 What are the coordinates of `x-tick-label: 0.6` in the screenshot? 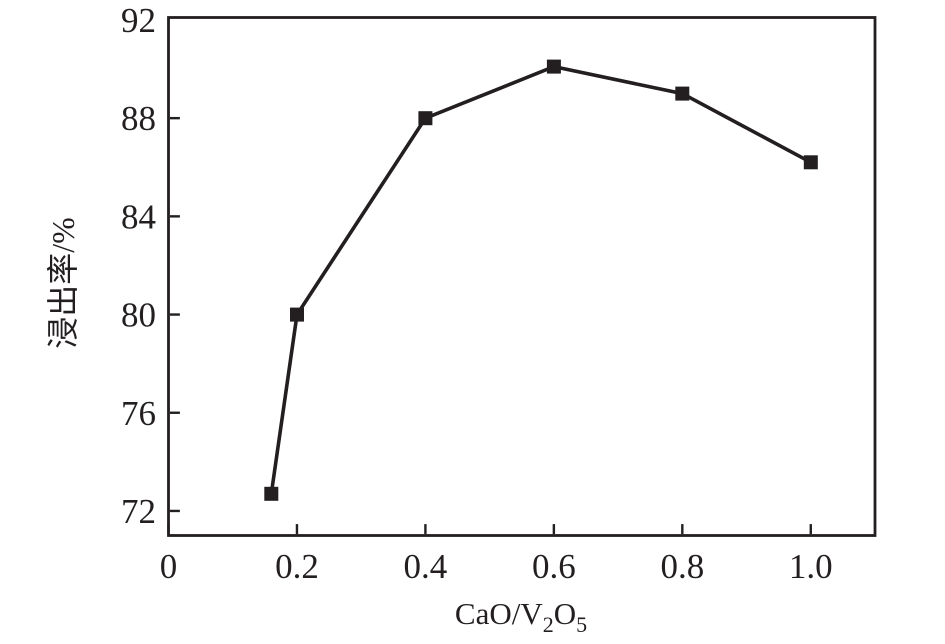 It's located at (554, 566).